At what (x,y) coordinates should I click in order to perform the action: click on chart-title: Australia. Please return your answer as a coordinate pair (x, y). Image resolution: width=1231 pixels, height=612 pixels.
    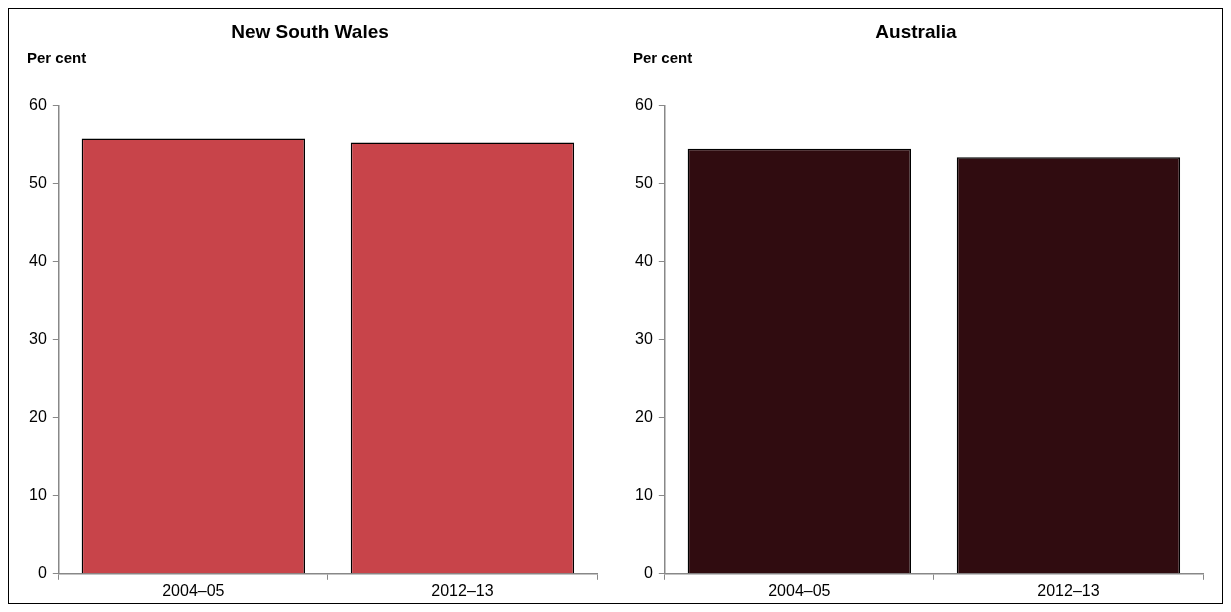
    Looking at the image, I should click on (916, 31).